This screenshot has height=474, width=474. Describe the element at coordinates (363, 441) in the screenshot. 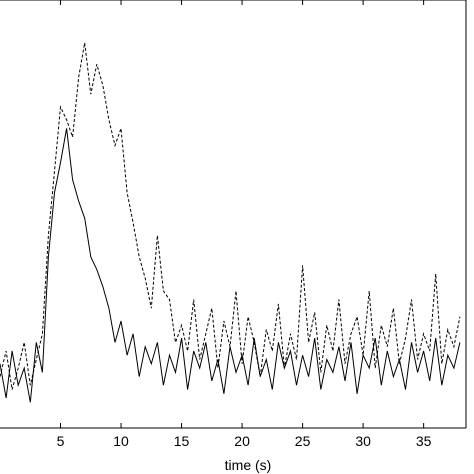

I see `x-tick-label: 30` at that location.